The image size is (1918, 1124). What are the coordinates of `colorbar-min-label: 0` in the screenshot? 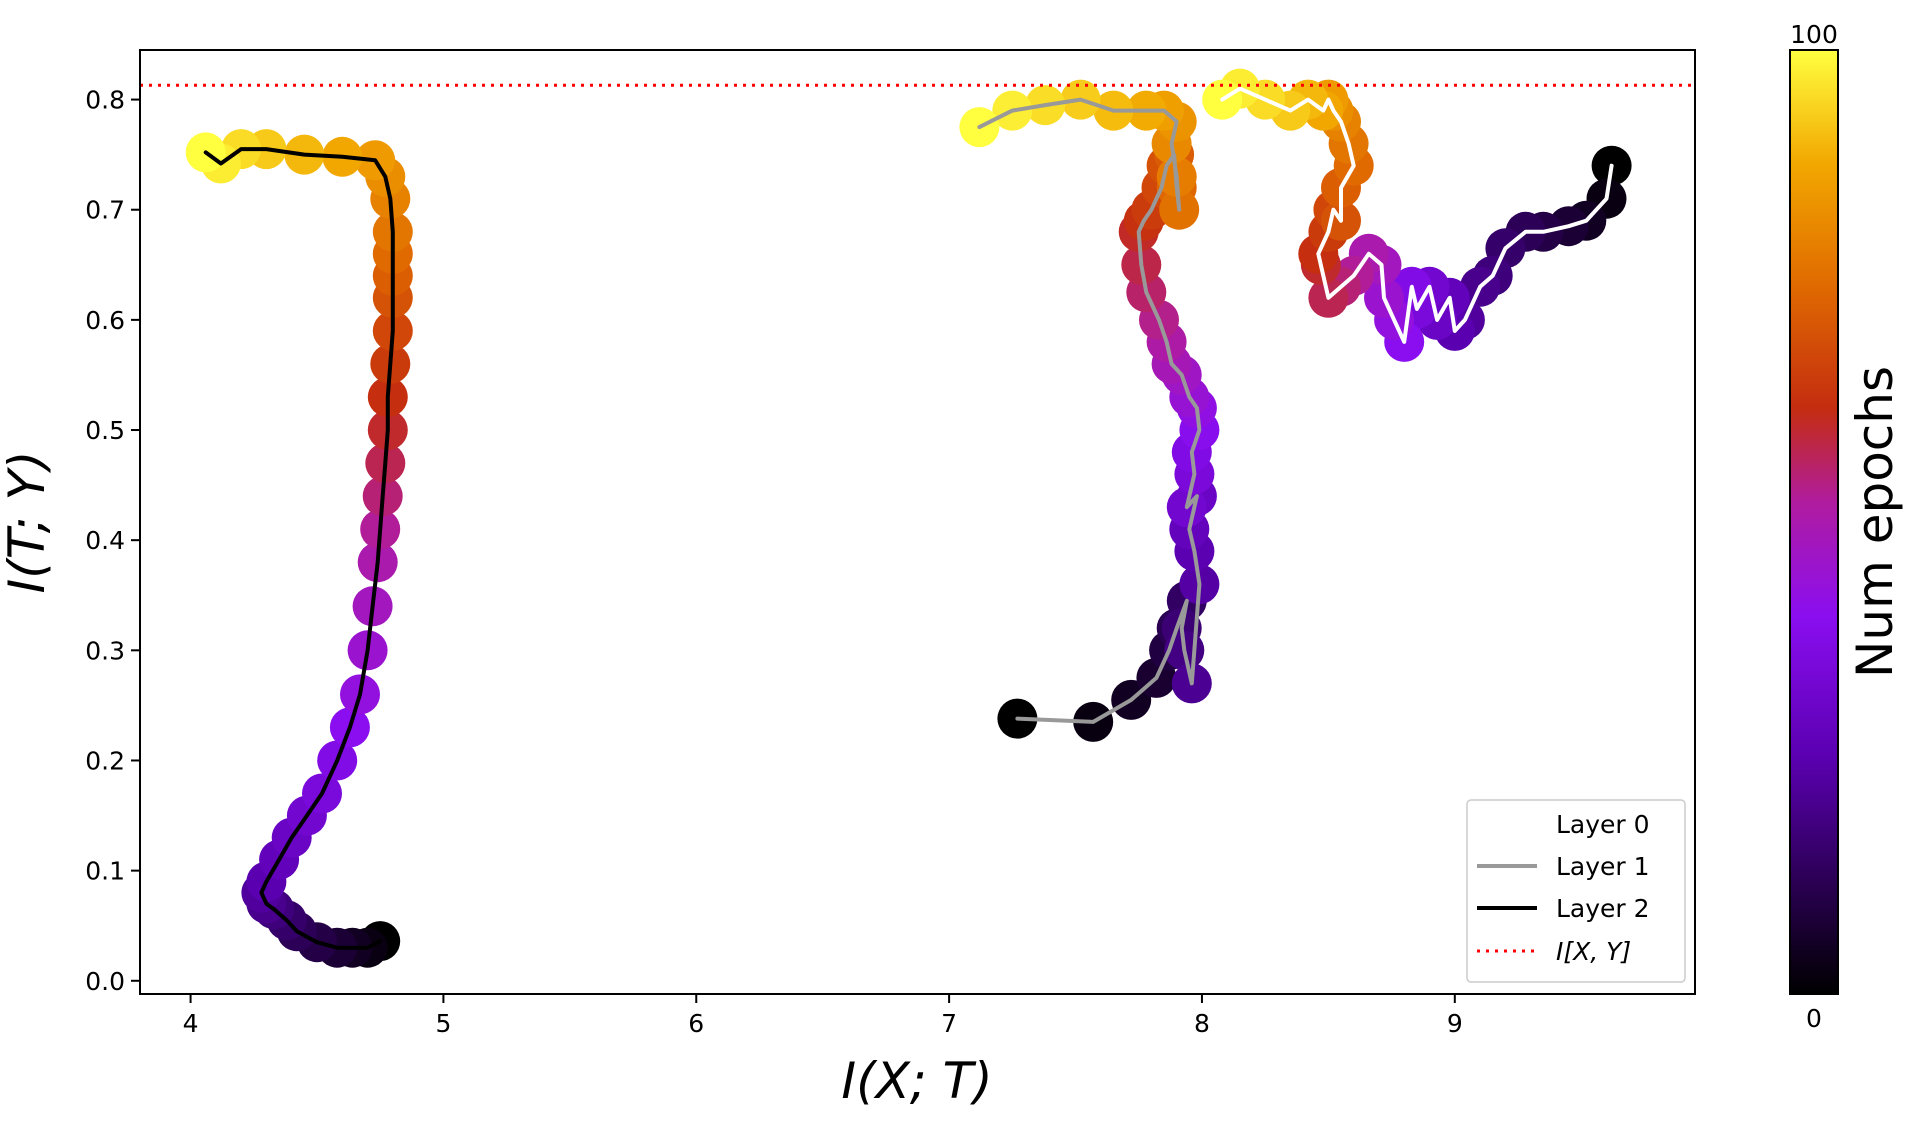 It's located at (1814, 1018).